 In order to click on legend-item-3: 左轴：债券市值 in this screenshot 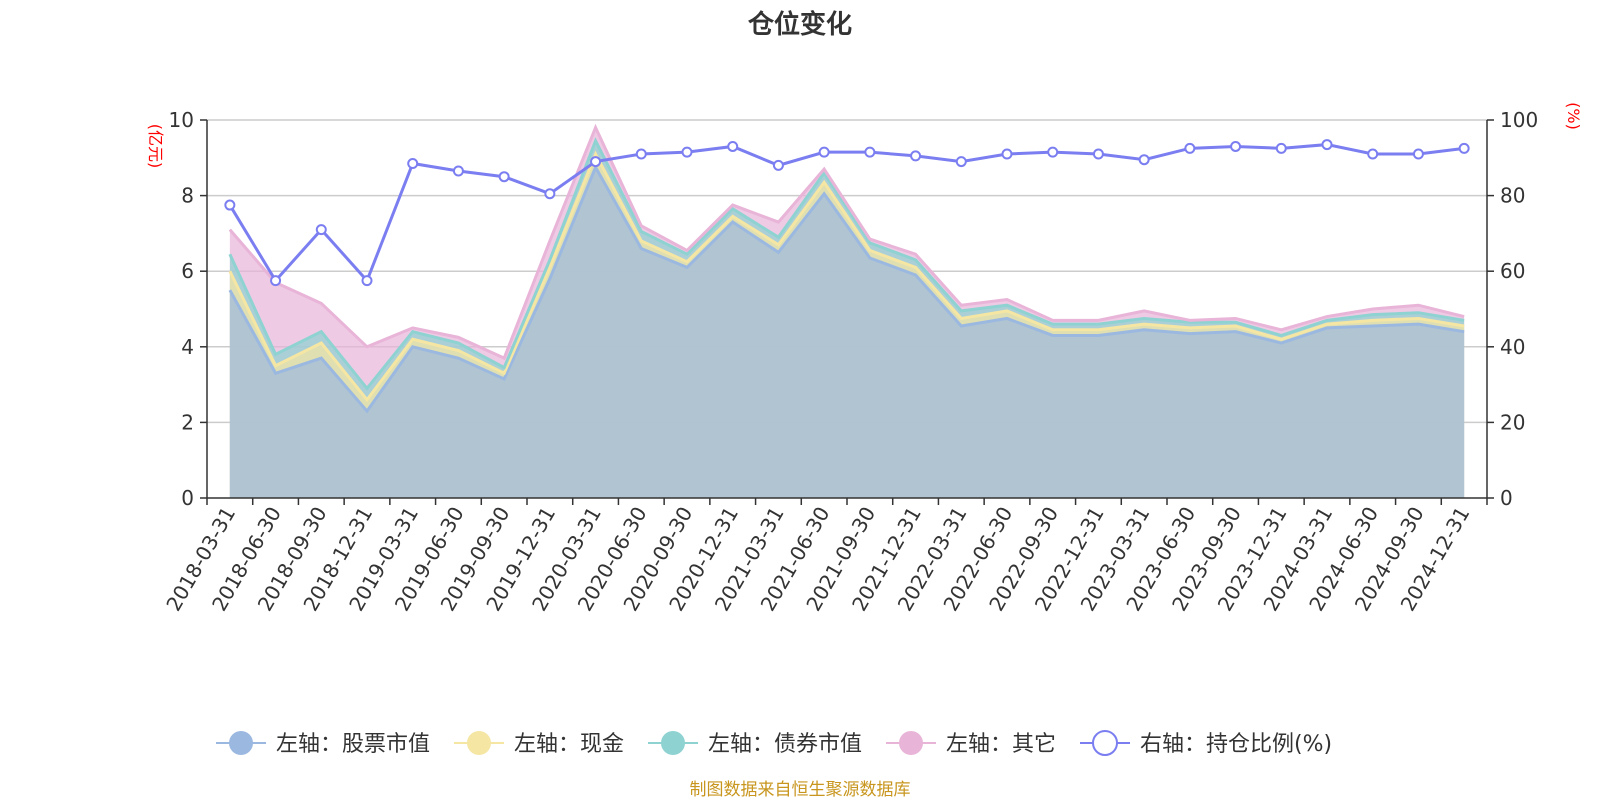, I will do `click(755, 744)`.